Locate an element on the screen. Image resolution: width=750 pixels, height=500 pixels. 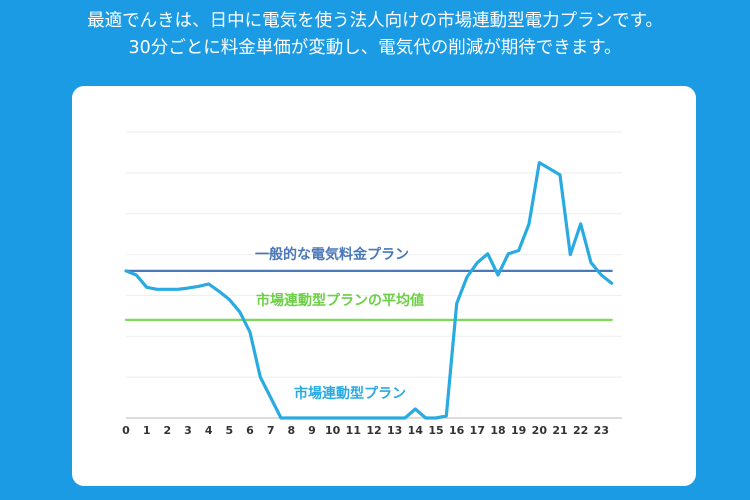
headline-line-1: 最適でんきは、日中に電気を使う法人向けの市場連動型電力プランです。 is located at coordinates (375, 21).